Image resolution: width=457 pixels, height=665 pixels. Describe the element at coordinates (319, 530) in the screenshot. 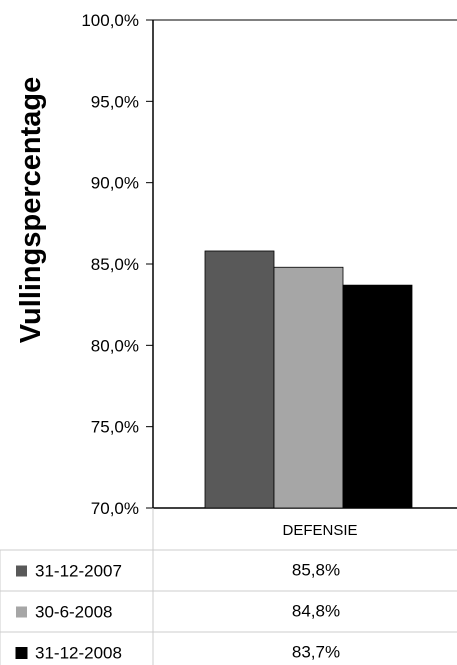

I see `category-label: DEFENSIE` at that location.